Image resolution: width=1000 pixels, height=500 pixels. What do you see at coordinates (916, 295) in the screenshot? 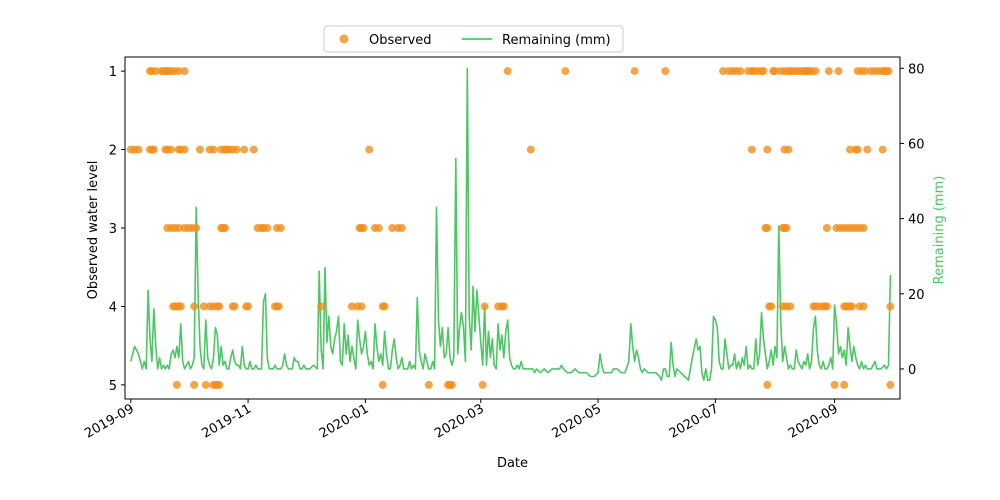
I see `y-right-tick-label: 20` at bounding box center [916, 295].